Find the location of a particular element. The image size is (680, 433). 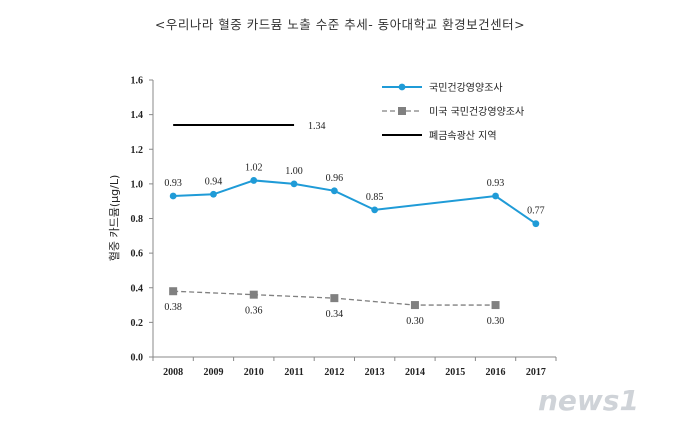

y-axis-label: 혈중 카드뮴(μg/L) is located at coordinates (114, 218).